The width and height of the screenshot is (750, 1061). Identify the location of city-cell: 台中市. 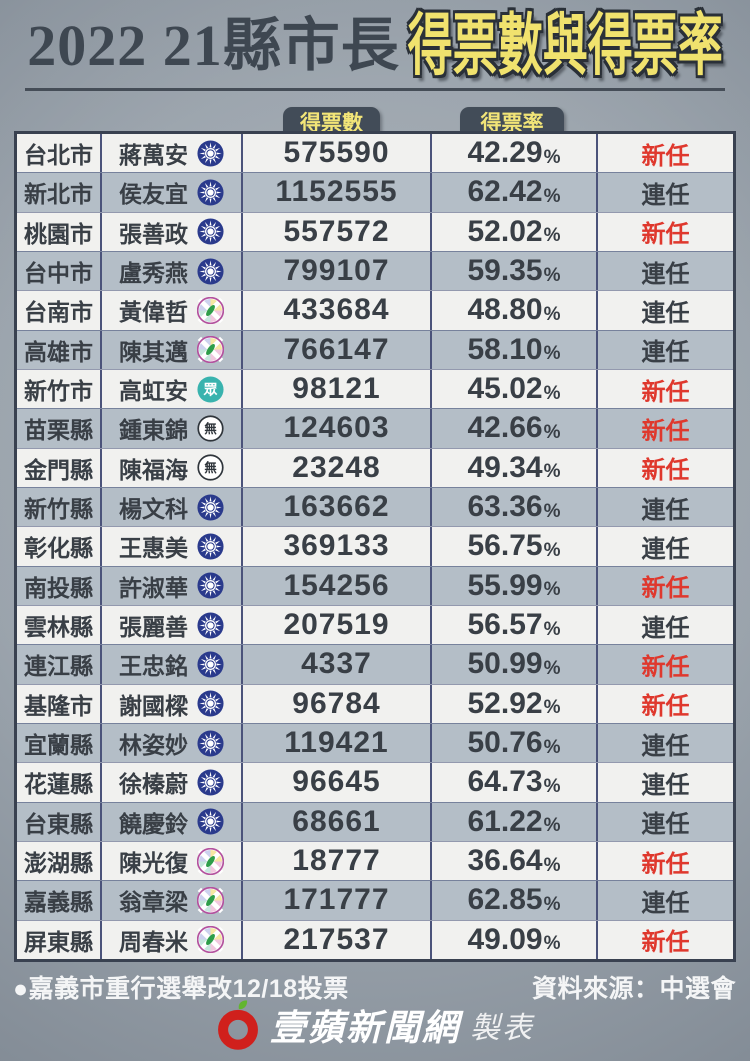
(58, 273).